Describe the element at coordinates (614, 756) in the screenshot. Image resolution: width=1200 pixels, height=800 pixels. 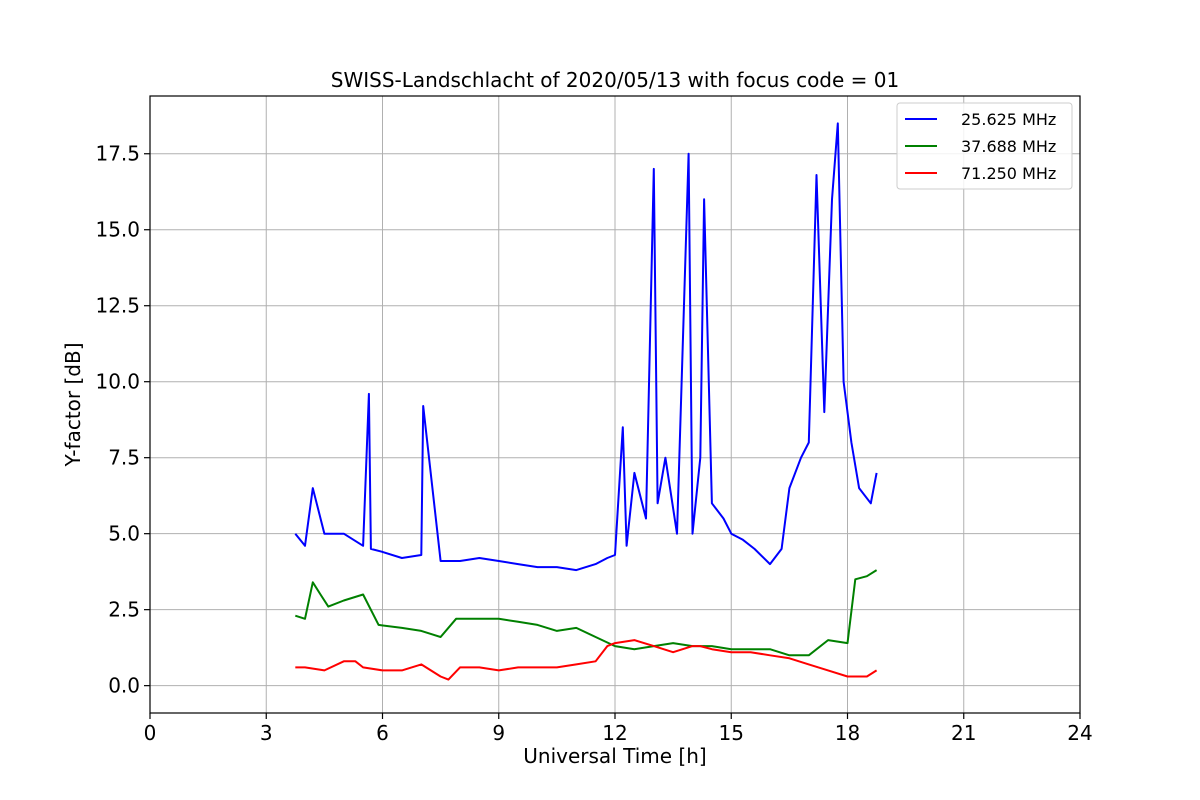
I see `x-axis-label: Universal Time [h]` at that location.